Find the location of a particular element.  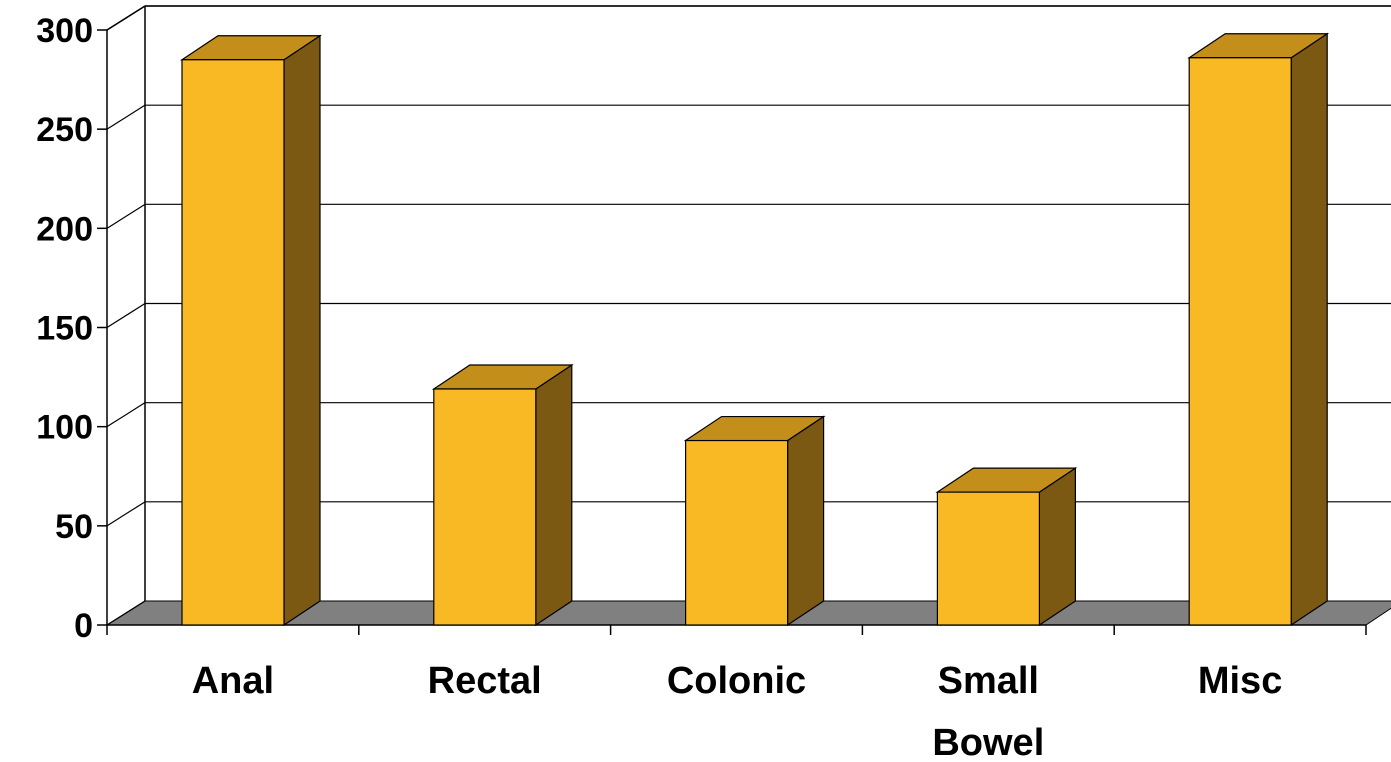

y-tick-label: 300 is located at coordinates (64, 31).